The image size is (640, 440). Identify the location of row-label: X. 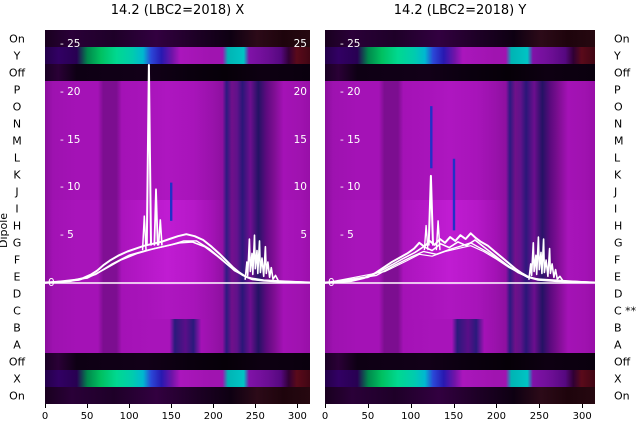
(17, 378).